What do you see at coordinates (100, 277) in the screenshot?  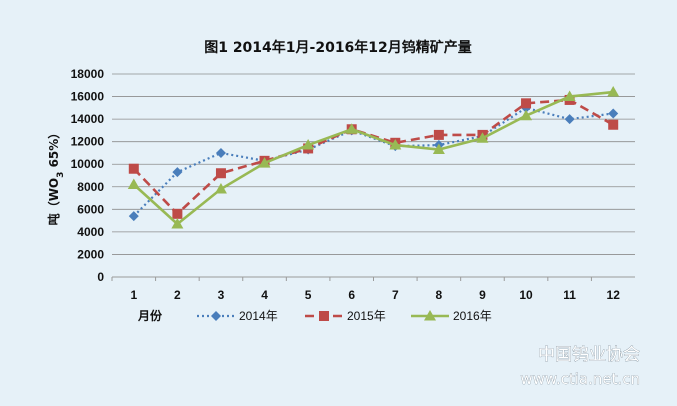 I see `y-tick-label: 0` at bounding box center [100, 277].